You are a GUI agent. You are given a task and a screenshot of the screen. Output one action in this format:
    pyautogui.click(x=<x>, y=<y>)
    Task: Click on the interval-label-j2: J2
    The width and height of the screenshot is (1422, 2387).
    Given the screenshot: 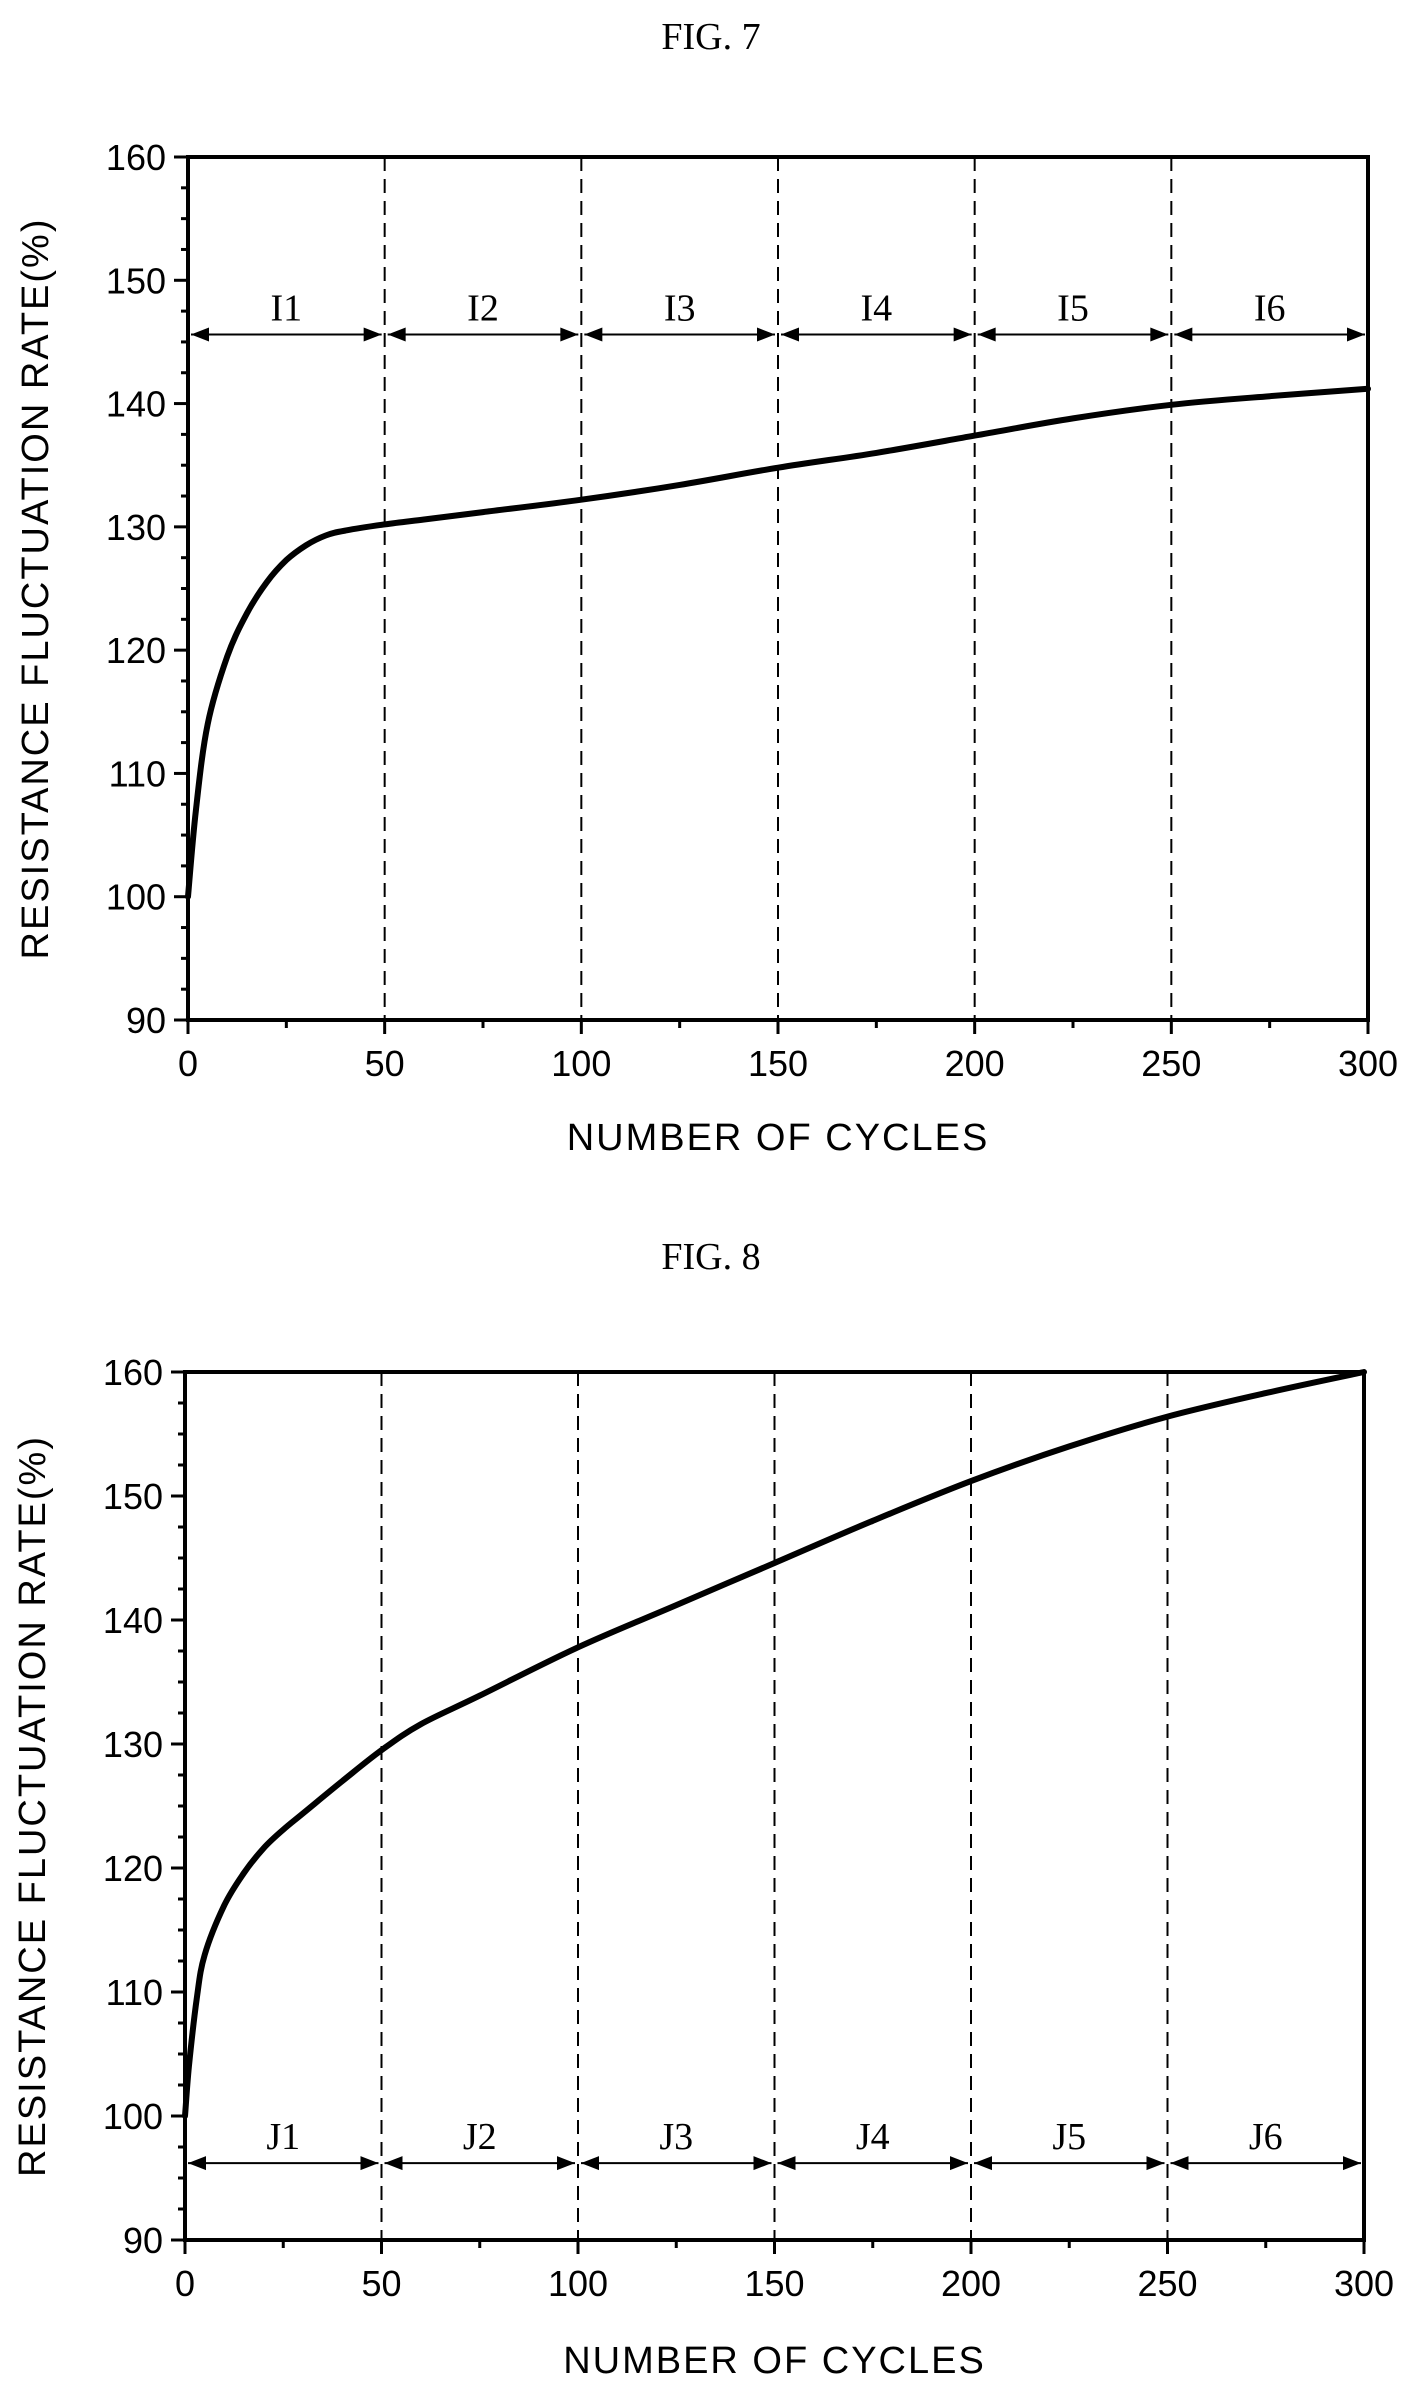 What is the action you would take?
    pyautogui.click(x=480, y=2137)
    